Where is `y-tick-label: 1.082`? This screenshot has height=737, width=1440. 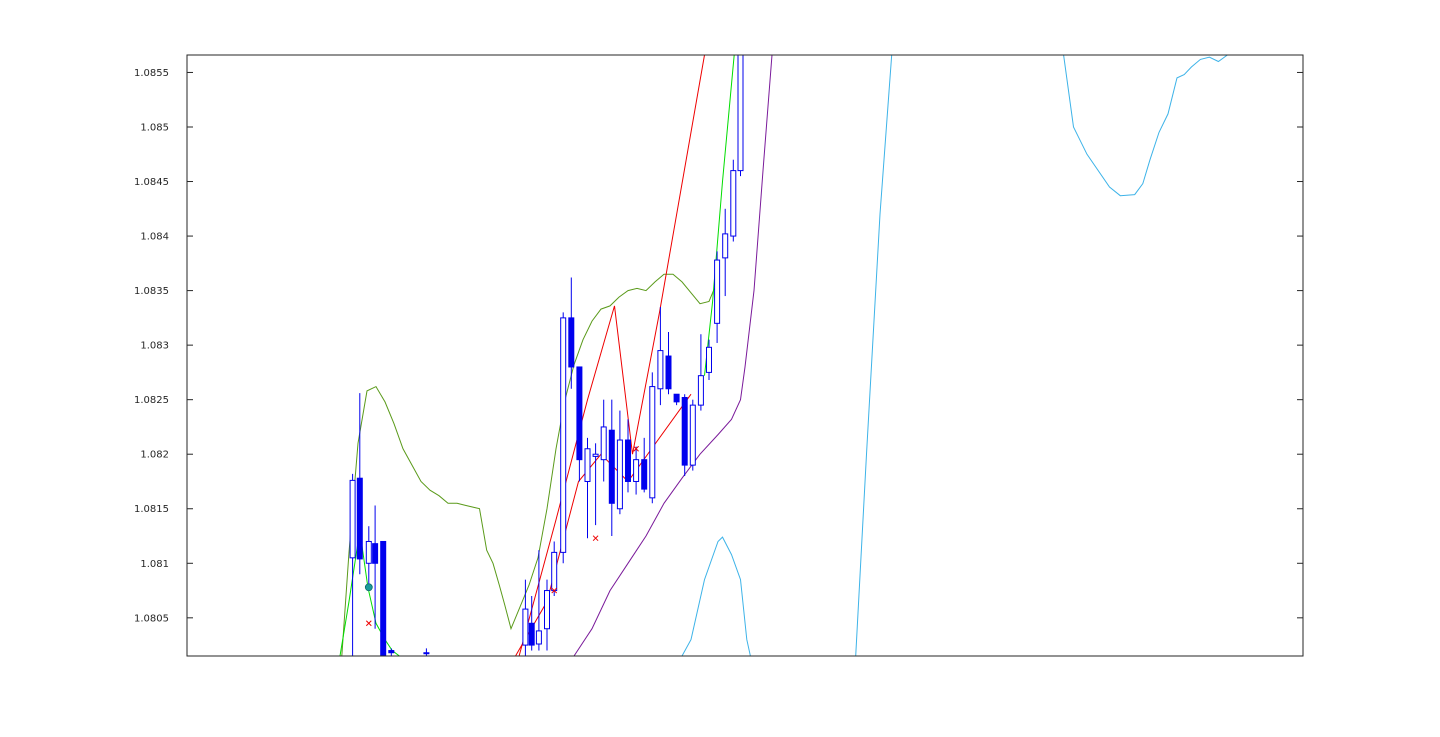 y-tick-label: 1.082 is located at coordinates (154, 455).